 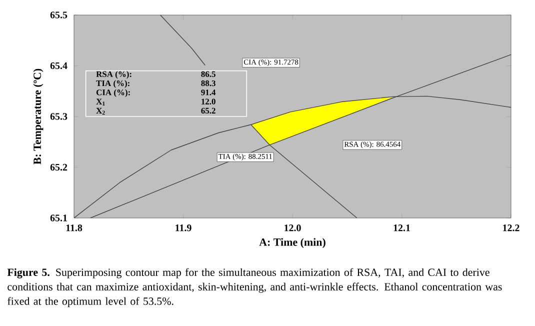 What do you see at coordinates (208, 93) in the screenshot?
I see `annotation: 91.4` at bounding box center [208, 93].